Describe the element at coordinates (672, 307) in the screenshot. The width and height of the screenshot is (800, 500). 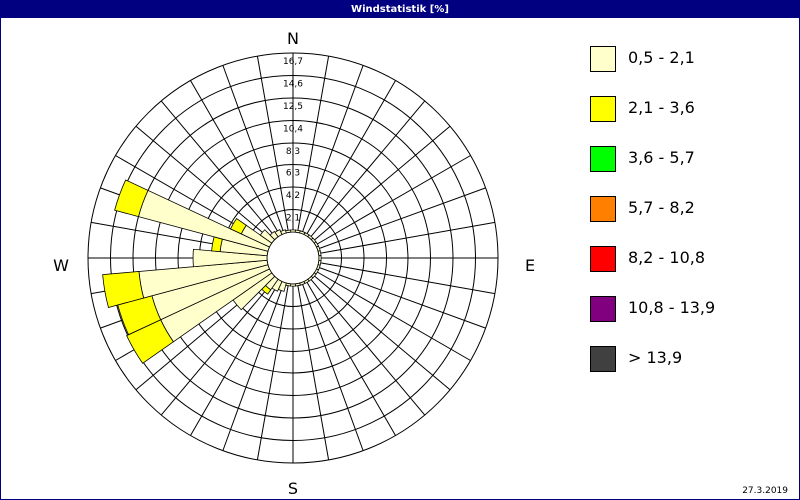
I see `legend-label: 10,8 - 13,9` at that location.